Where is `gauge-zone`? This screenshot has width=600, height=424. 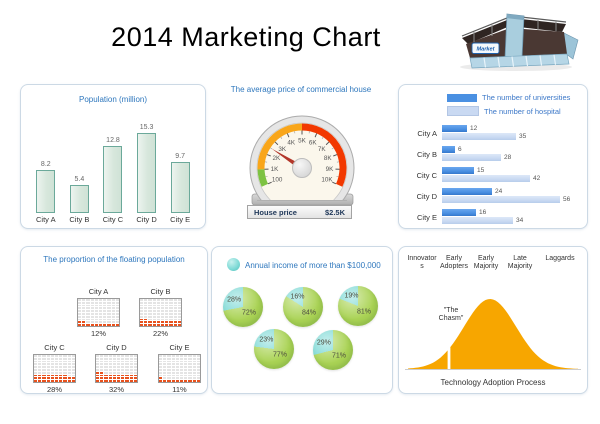 gauge-zone is located at coordinates (263, 178).